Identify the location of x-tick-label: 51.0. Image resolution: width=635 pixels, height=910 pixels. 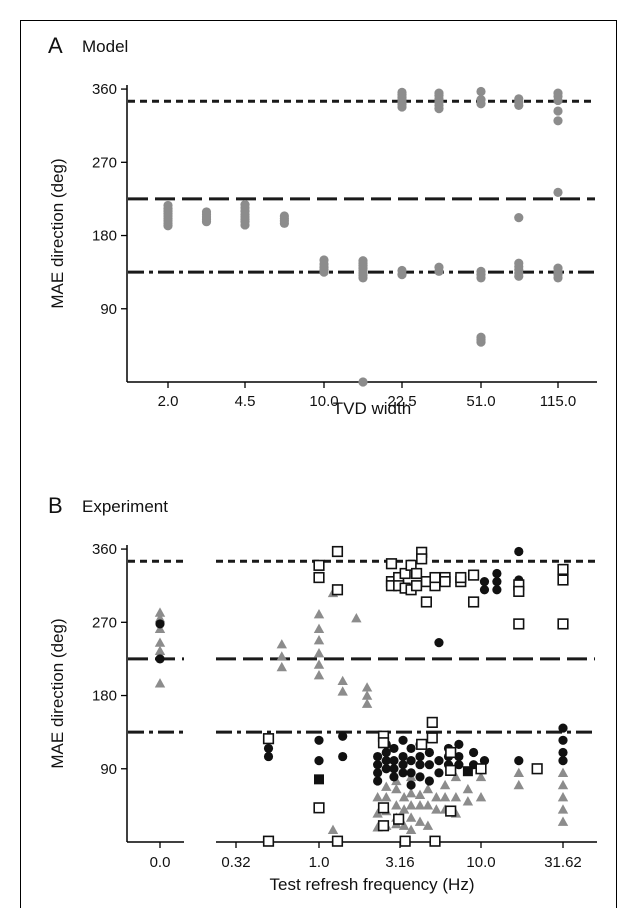
(480, 401).